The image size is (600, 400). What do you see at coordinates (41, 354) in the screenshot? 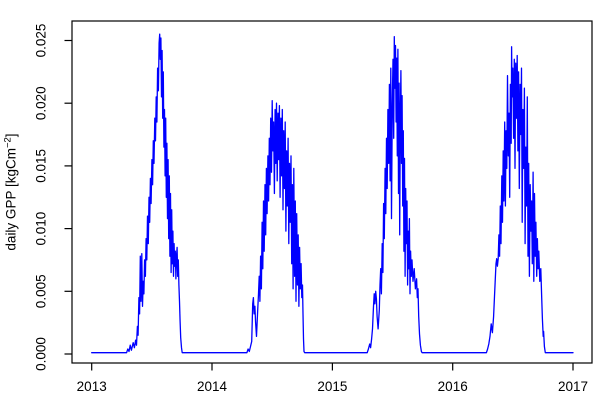
I see `y-axis-tick-label: 0.000` at bounding box center [41, 354].